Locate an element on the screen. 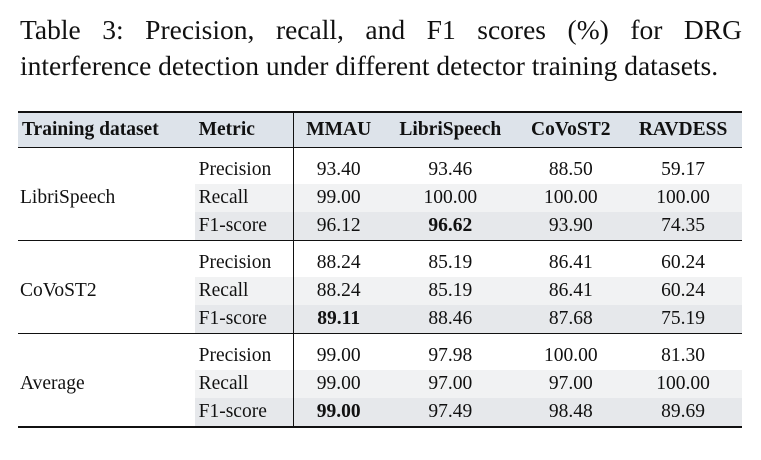  value-cell: 88.50 is located at coordinates (570, 169).